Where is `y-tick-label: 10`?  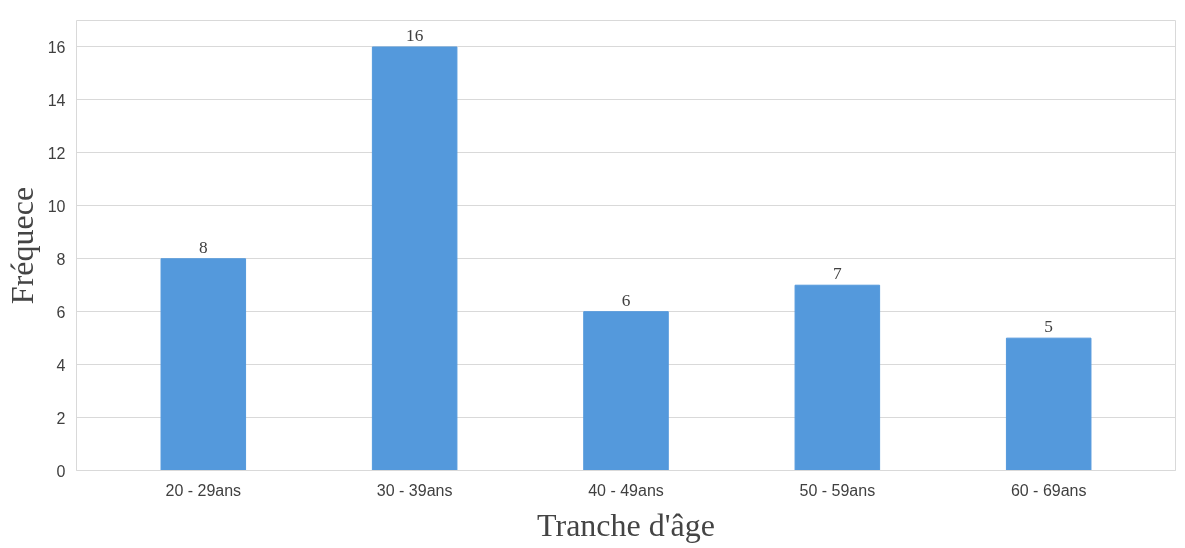
y-tick-label: 10 is located at coordinates (56, 206).